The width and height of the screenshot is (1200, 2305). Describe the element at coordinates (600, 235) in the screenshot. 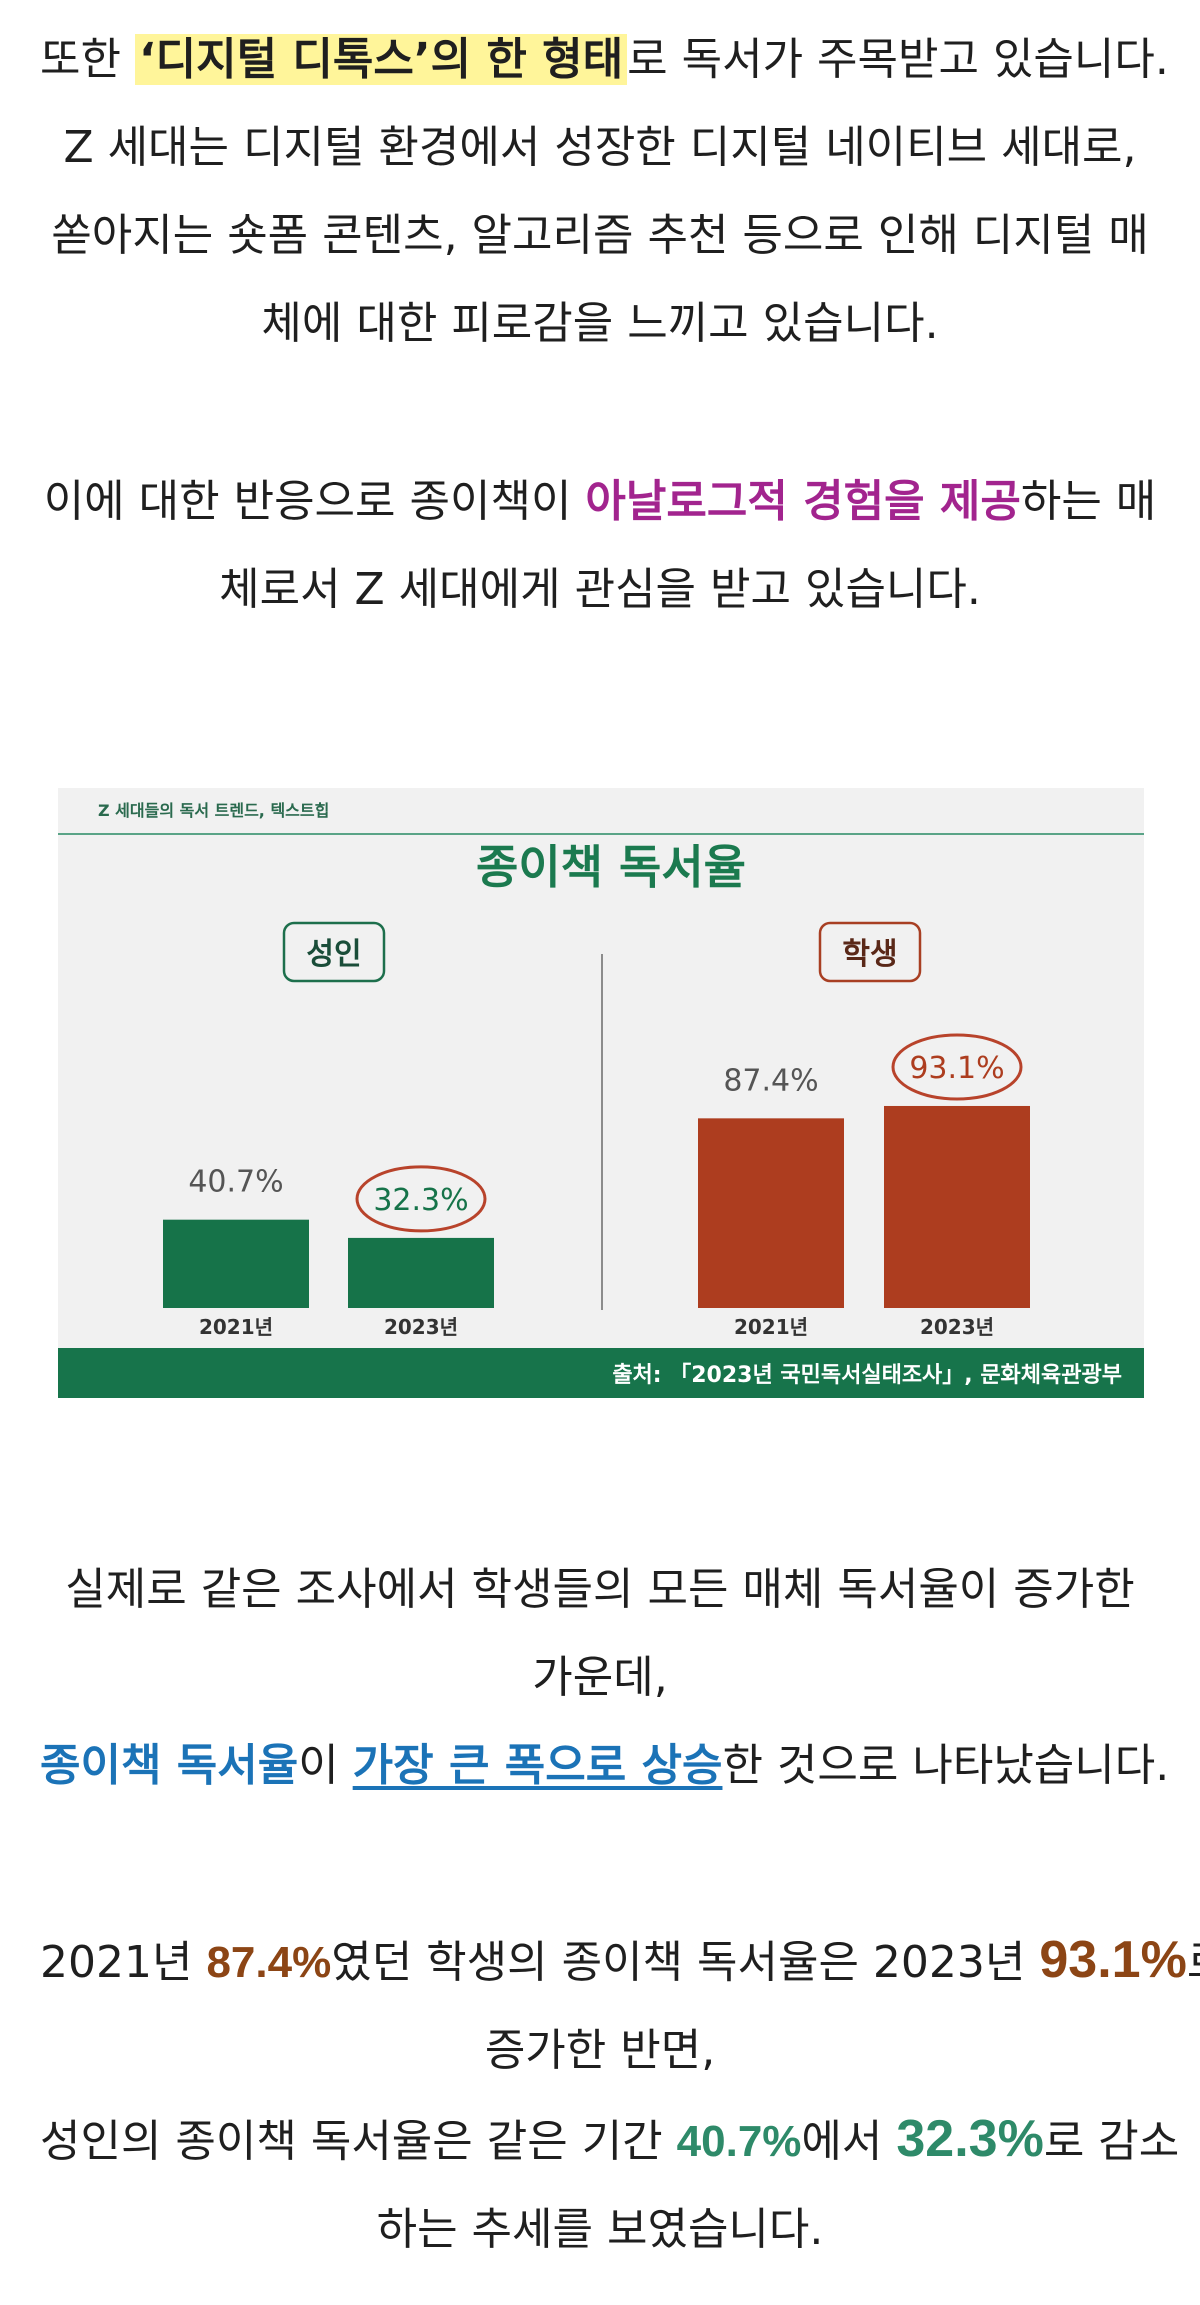

I see `intro-line-3: 쏟아지는 숏폼 콘텐츠, 알고리즘 추천 등으로 인해 디지털 매` at that location.